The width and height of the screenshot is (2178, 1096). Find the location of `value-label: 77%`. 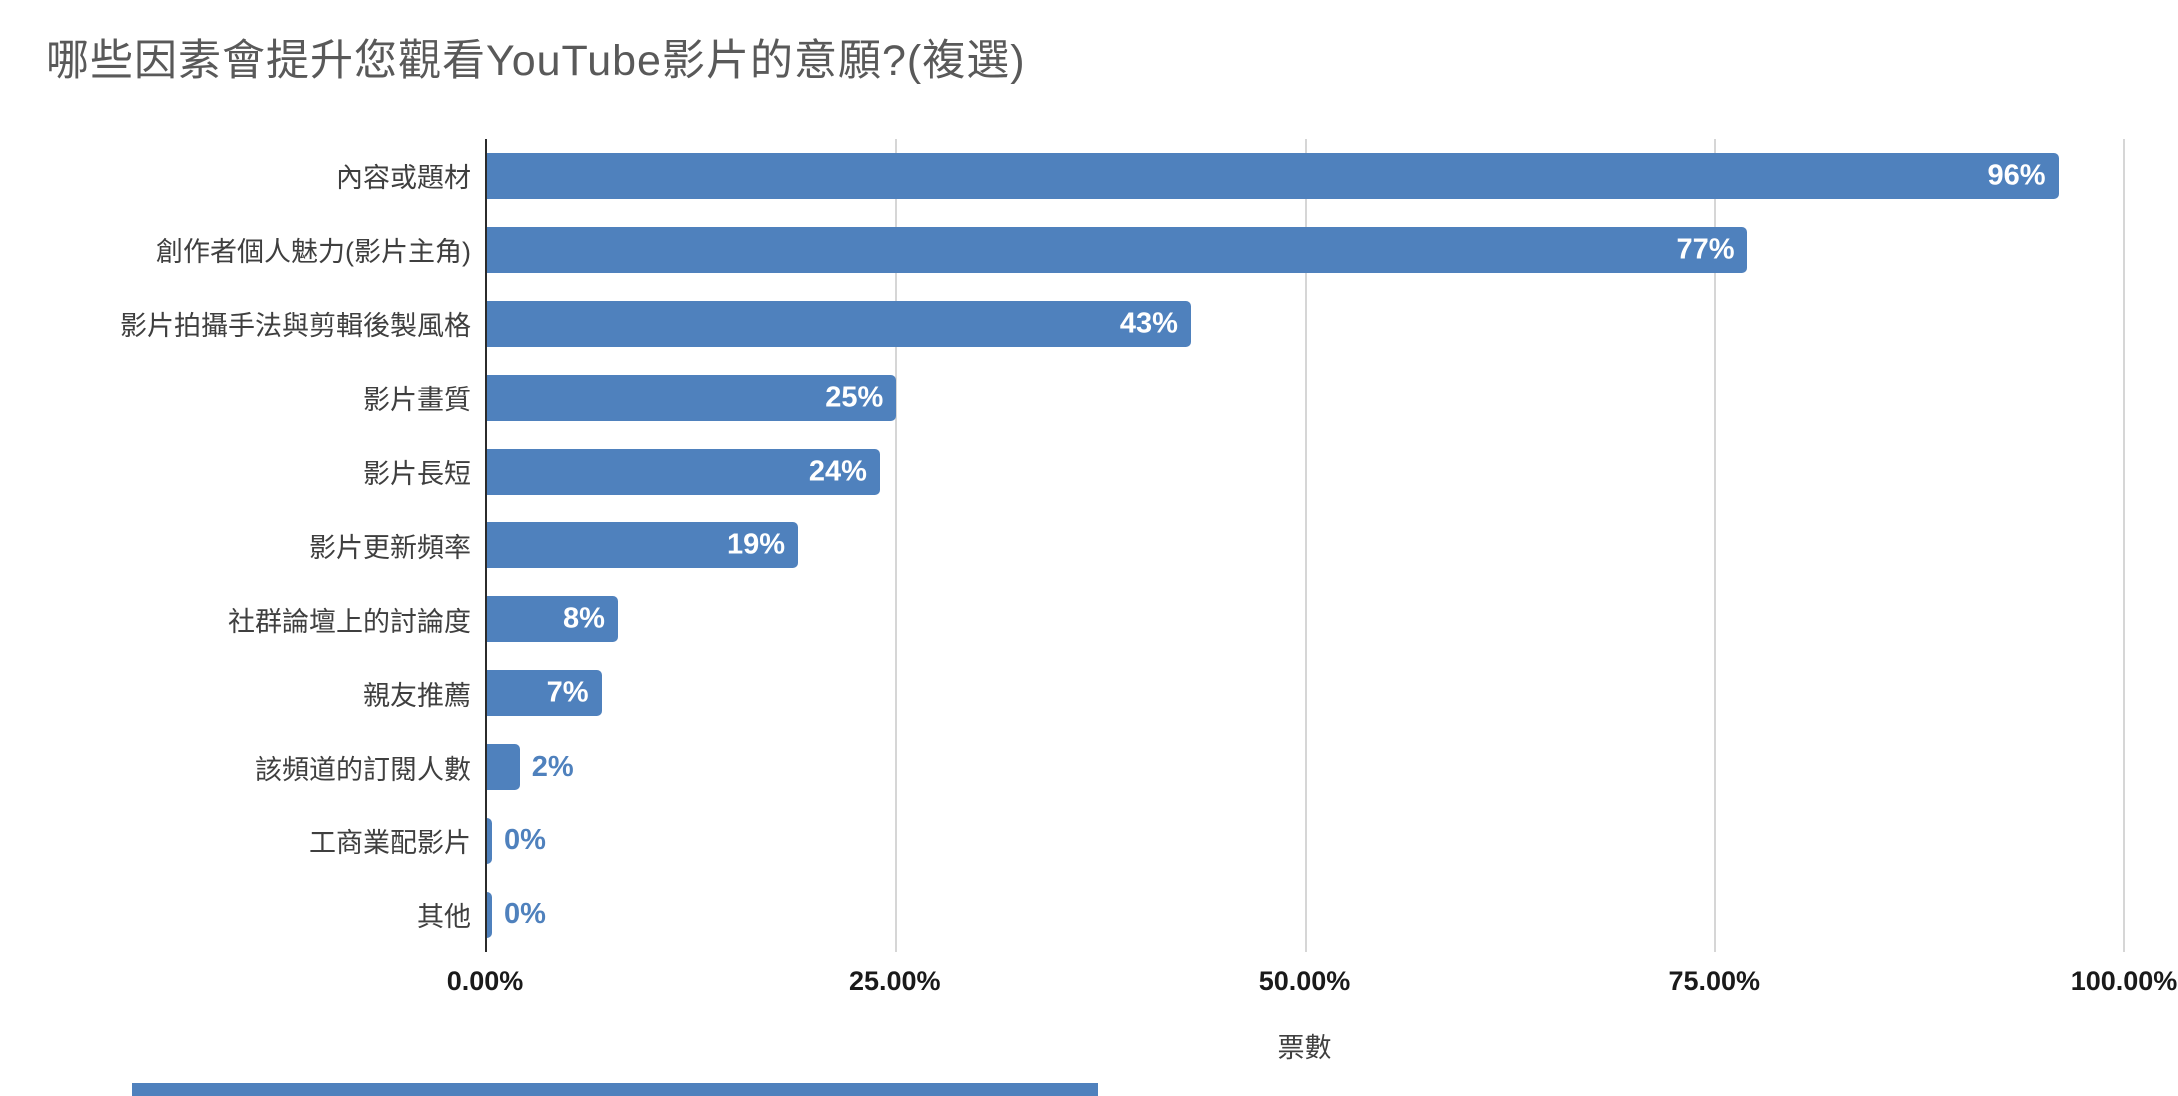

value-label: 77% is located at coordinates (1705, 249).